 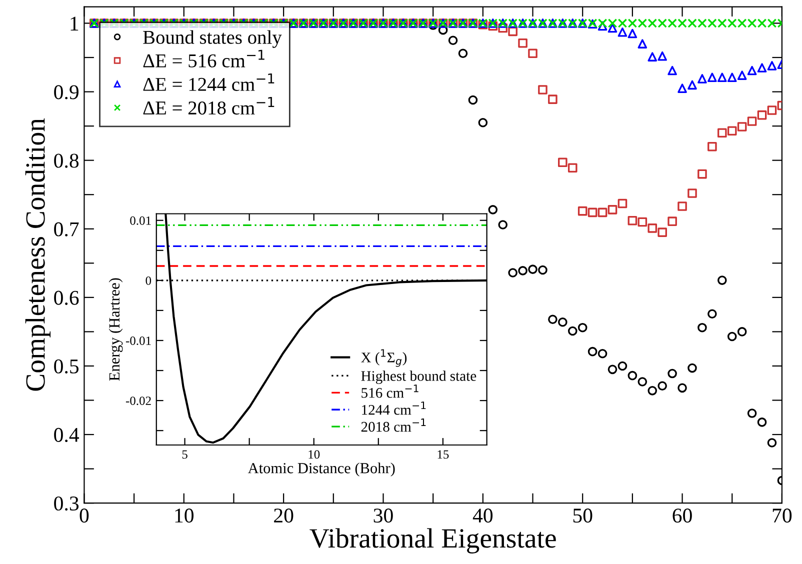 I want to click on y-tick-label: -0.01, so click(x=138, y=340).